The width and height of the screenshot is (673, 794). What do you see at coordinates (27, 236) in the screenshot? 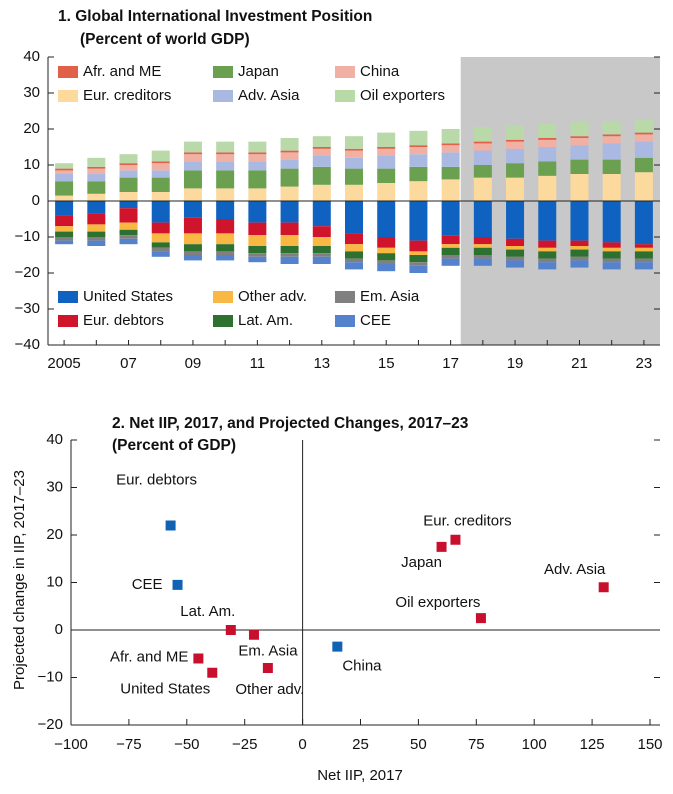
I see `y-tick-label: −10` at bounding box center [27, 236].